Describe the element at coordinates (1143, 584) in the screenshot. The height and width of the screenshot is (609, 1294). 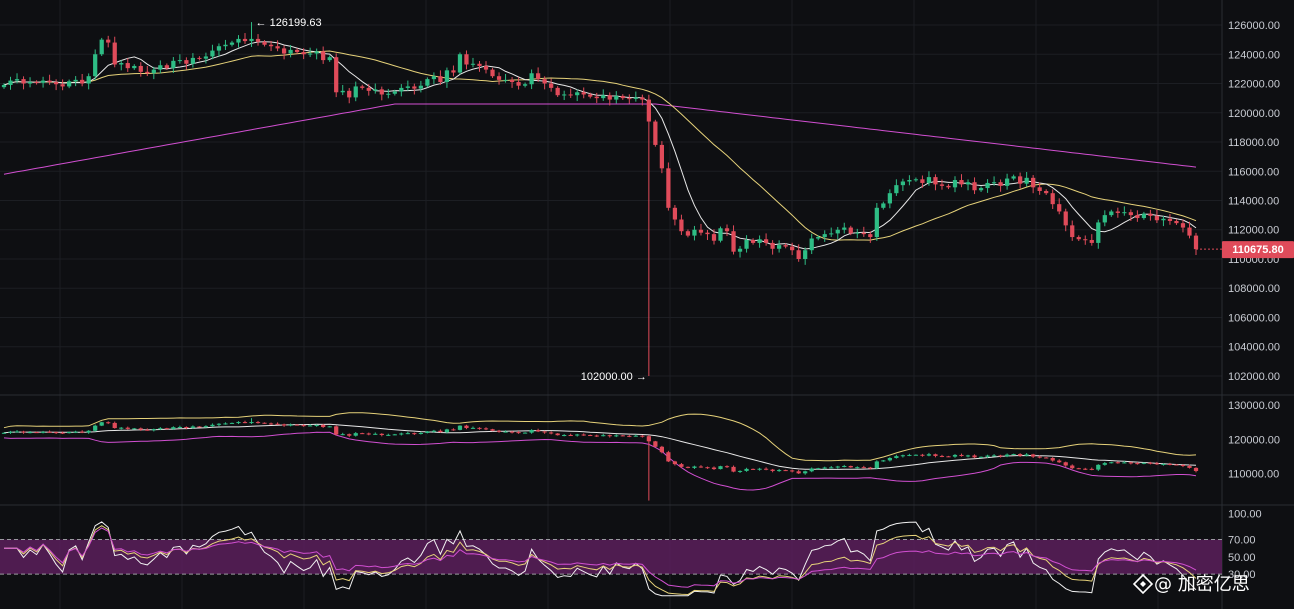
I see `binance-logo-icon` at that location.